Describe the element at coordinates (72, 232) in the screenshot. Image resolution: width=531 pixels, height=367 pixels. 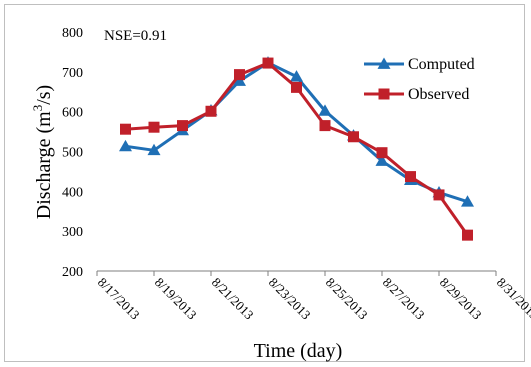
I see `y-tick-label: 300` at that location.